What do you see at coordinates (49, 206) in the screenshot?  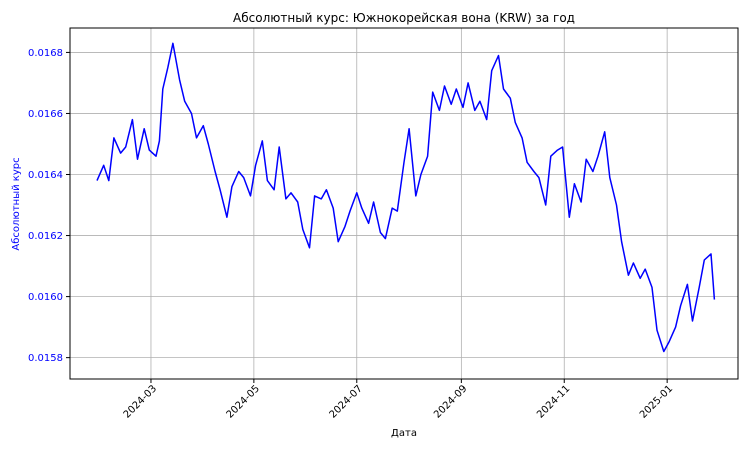 I see `y-axis: 0.0158 0.0160 0.0162 0.0164 0.0166 0.0168` at bounding box center [49, 206].